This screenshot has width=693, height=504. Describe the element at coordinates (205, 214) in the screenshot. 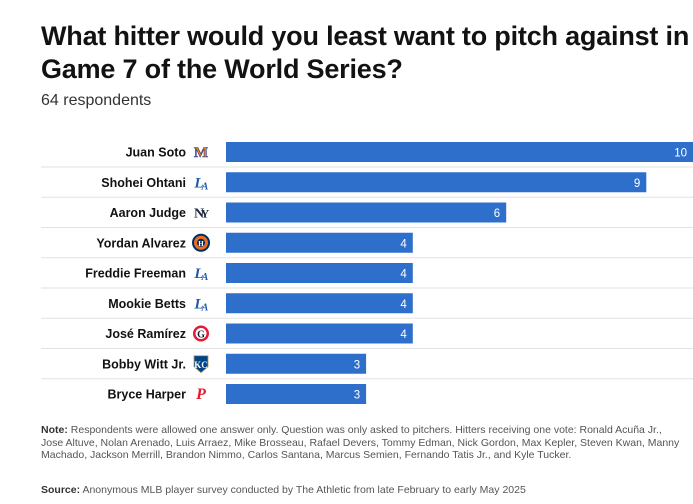

I see `svg-text: Y` at that location.